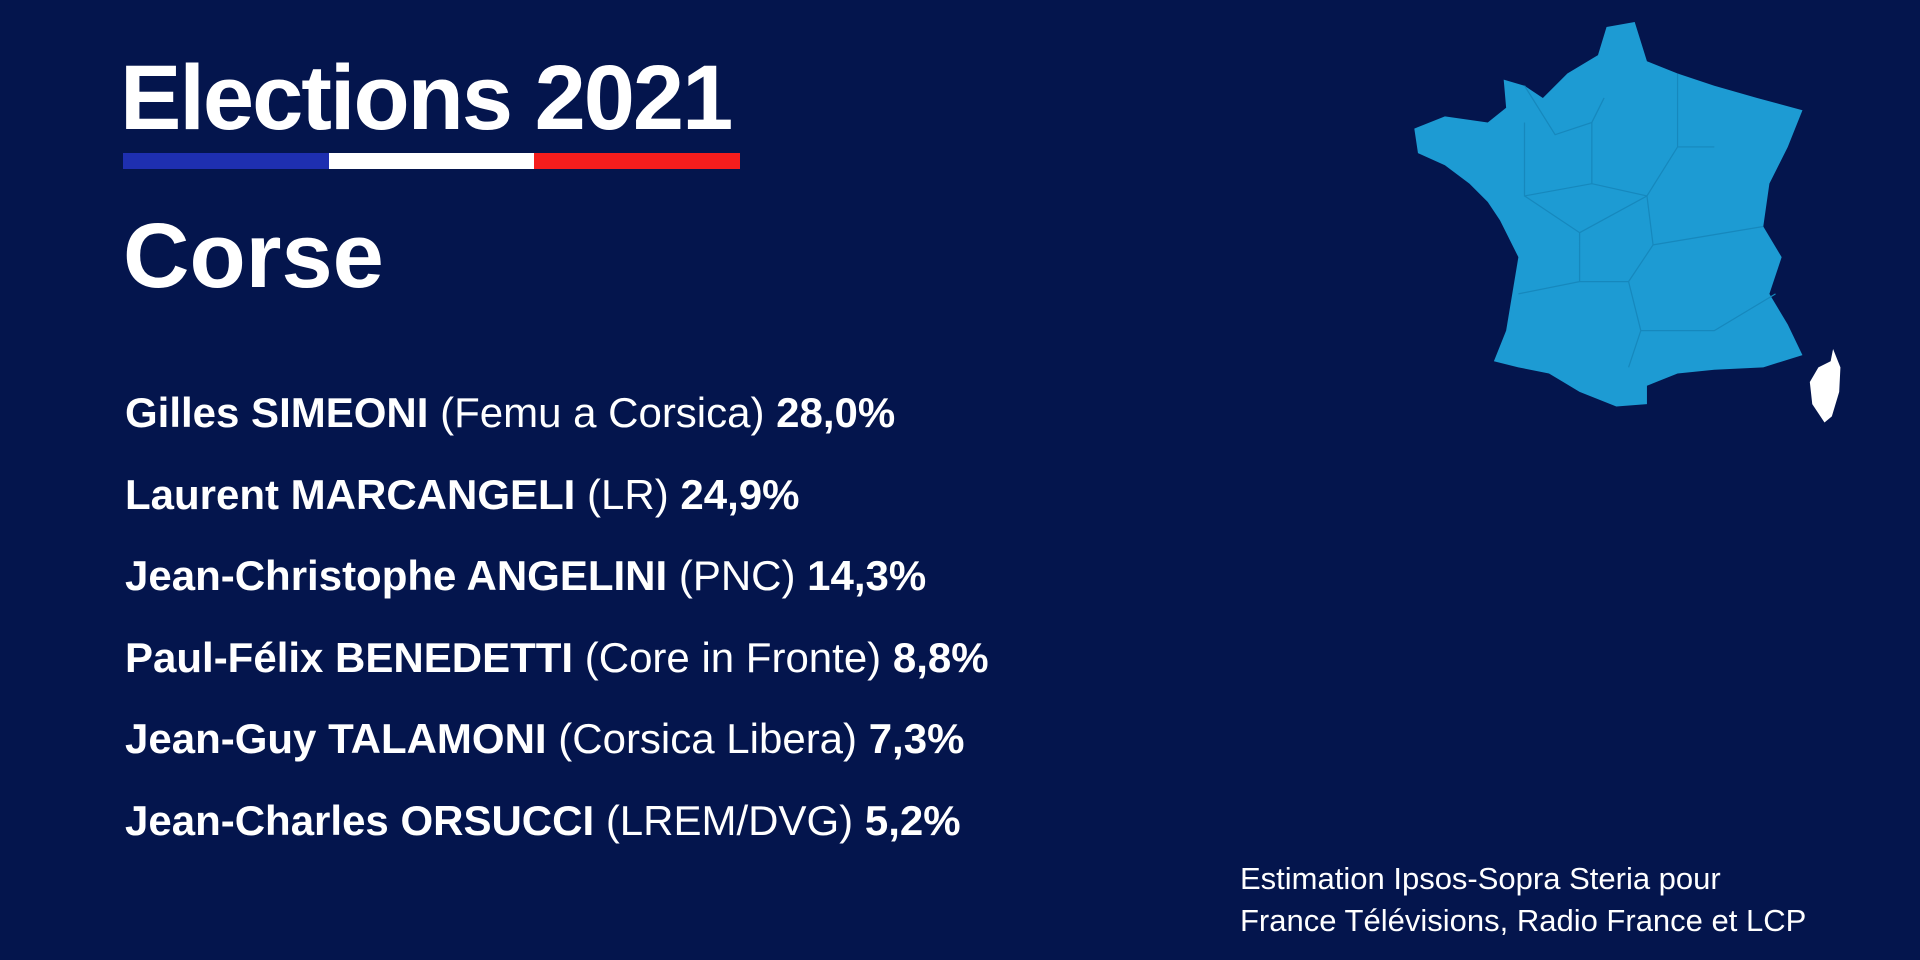 This screenshot has width=1920, height=960. I want to click on title: Elections 2021, so click(426, 98).